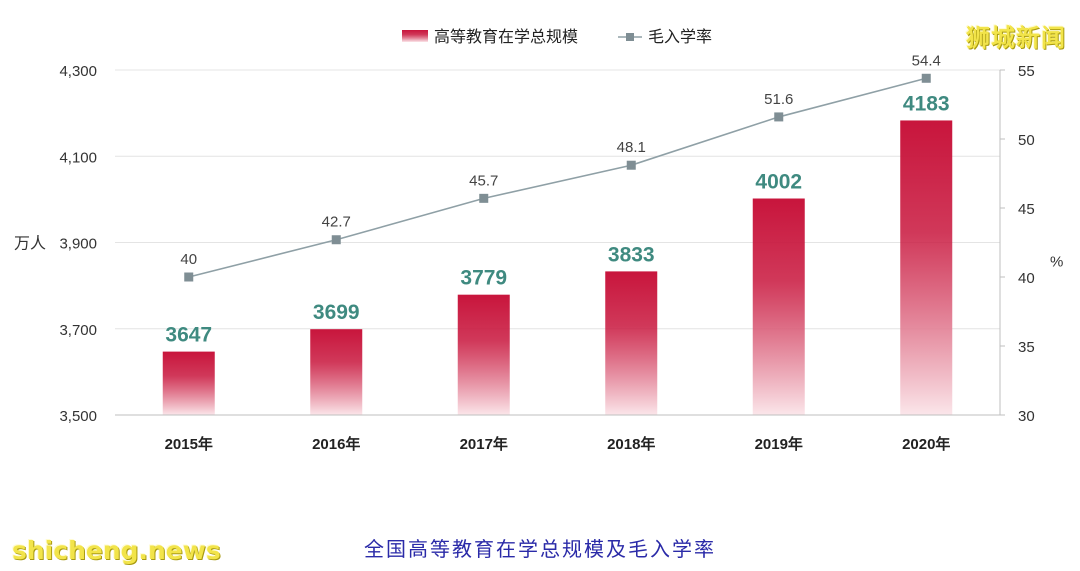  What do you see at coordinates (926, 60) in the screenshot?
I see `line-value-label: 54.4` at bounding box center [926, 60].